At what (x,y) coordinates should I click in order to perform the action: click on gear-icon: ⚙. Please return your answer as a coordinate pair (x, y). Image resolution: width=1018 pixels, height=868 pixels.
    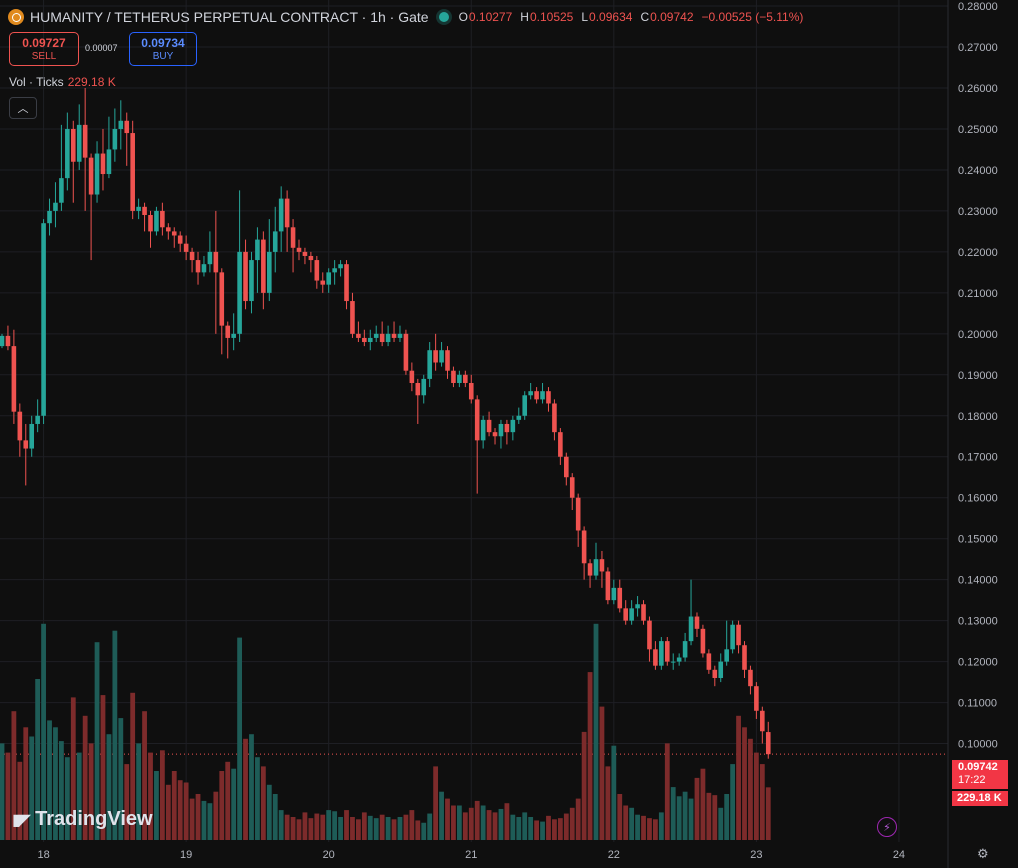
    Looking at the image, I should click on (983, 853).